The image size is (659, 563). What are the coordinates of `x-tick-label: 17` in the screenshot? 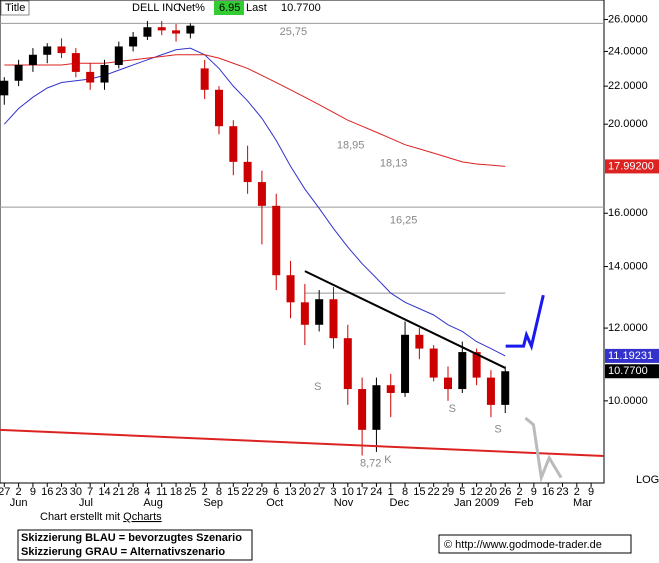 It's located at (362, 492).